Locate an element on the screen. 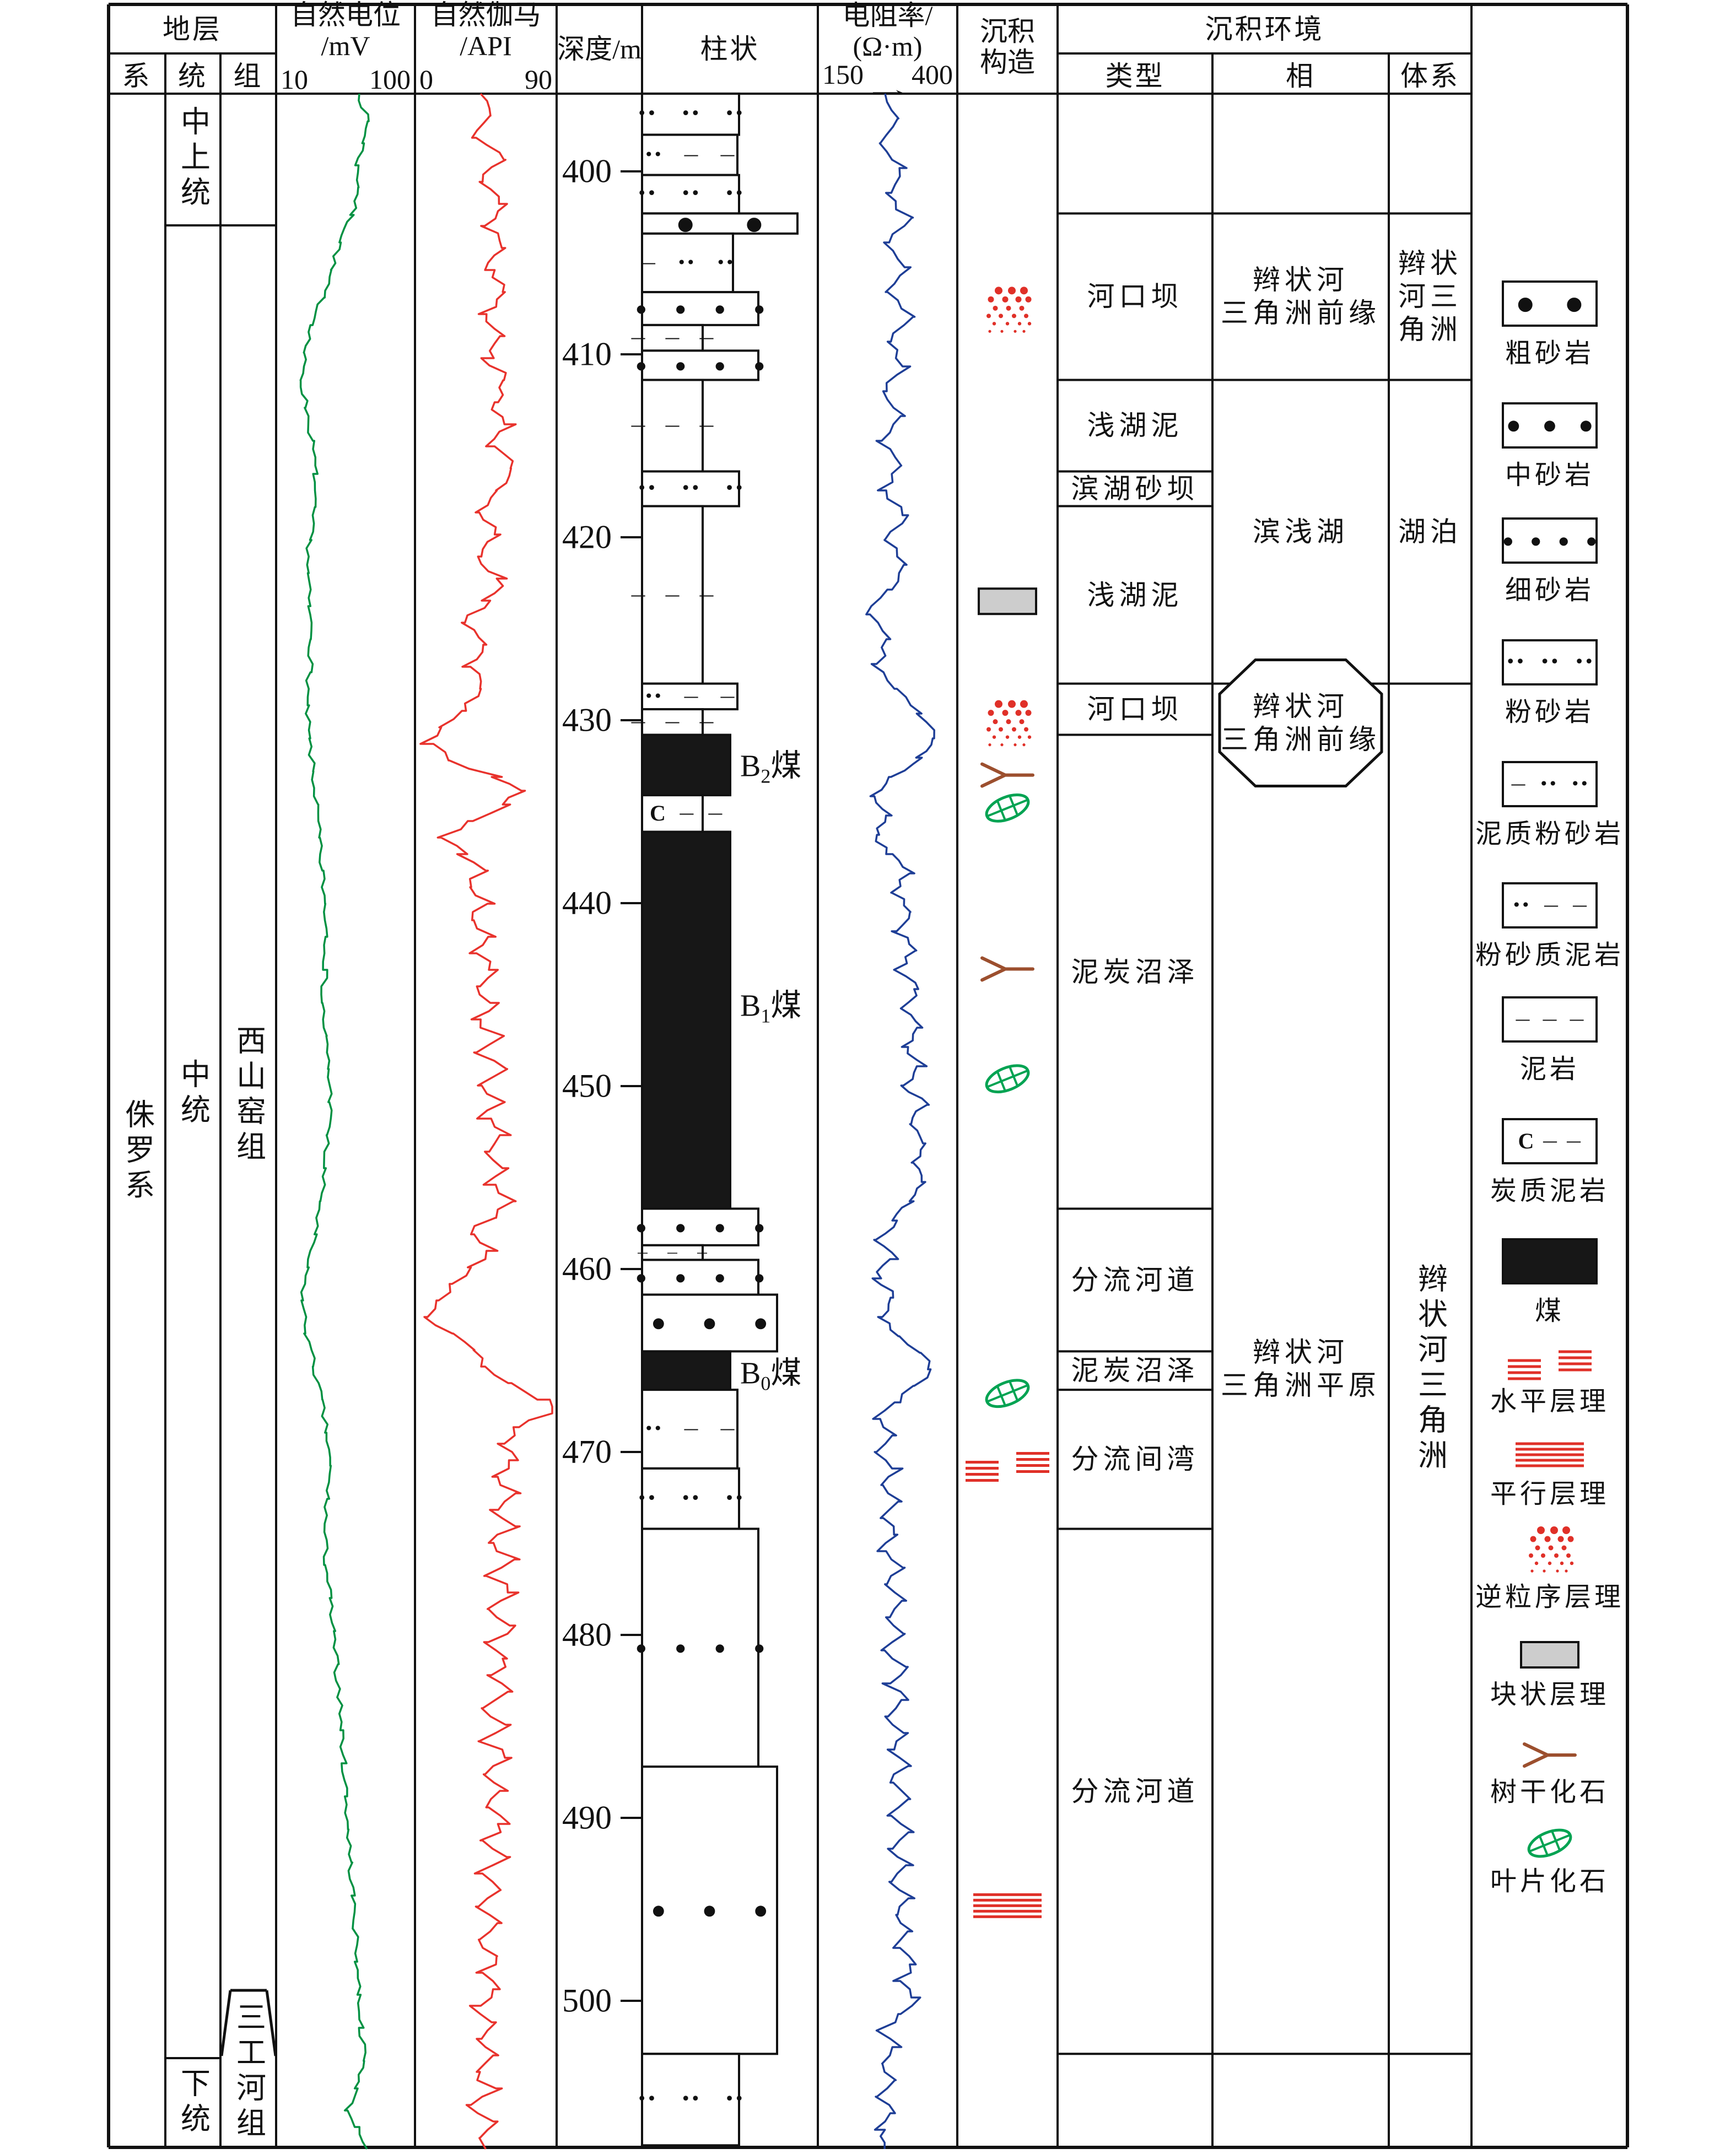 This screenshot has height=2154, width=1736. header-strata-group: 地层 is located at coordinates (192, 26).